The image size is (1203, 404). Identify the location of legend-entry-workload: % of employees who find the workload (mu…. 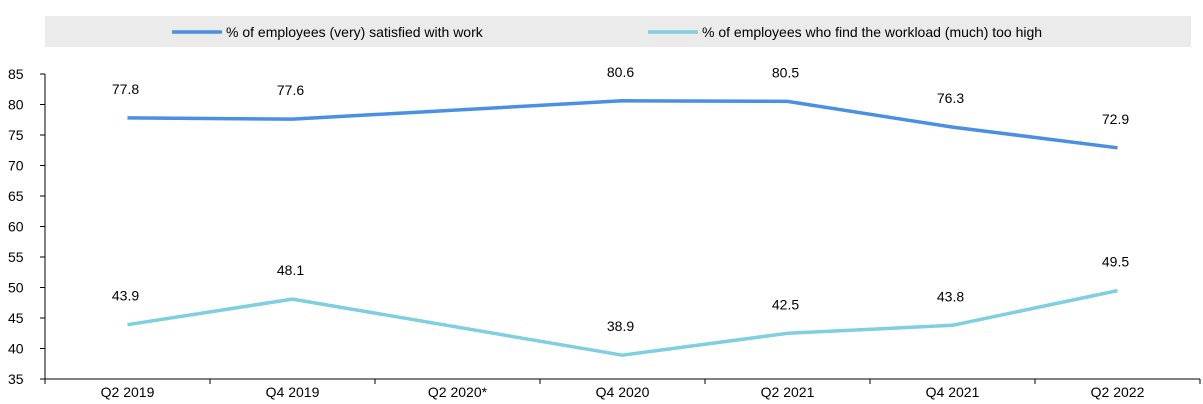
(845, 32).